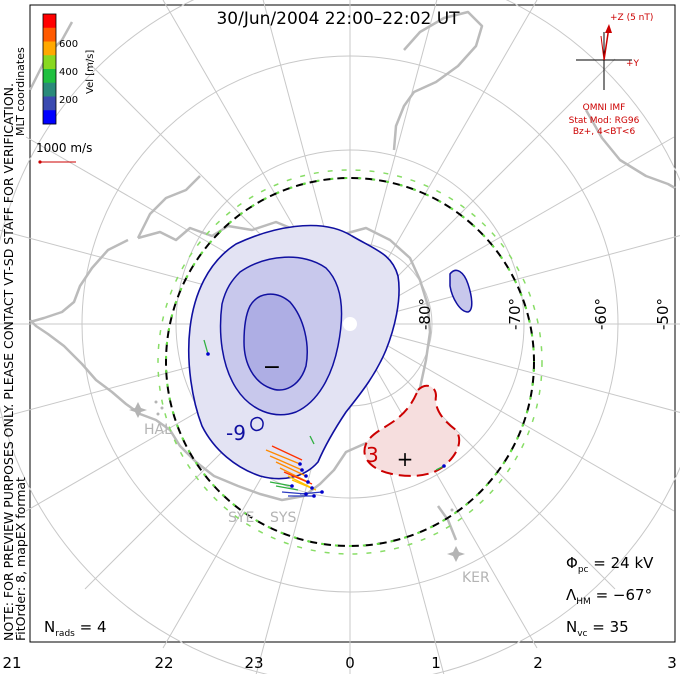 Image resolution: width=680 pixels, height=674 pixels. Describe the element at coordinates (583, 570) in the screenshot. I see `phi-subscript: pc` at that location.